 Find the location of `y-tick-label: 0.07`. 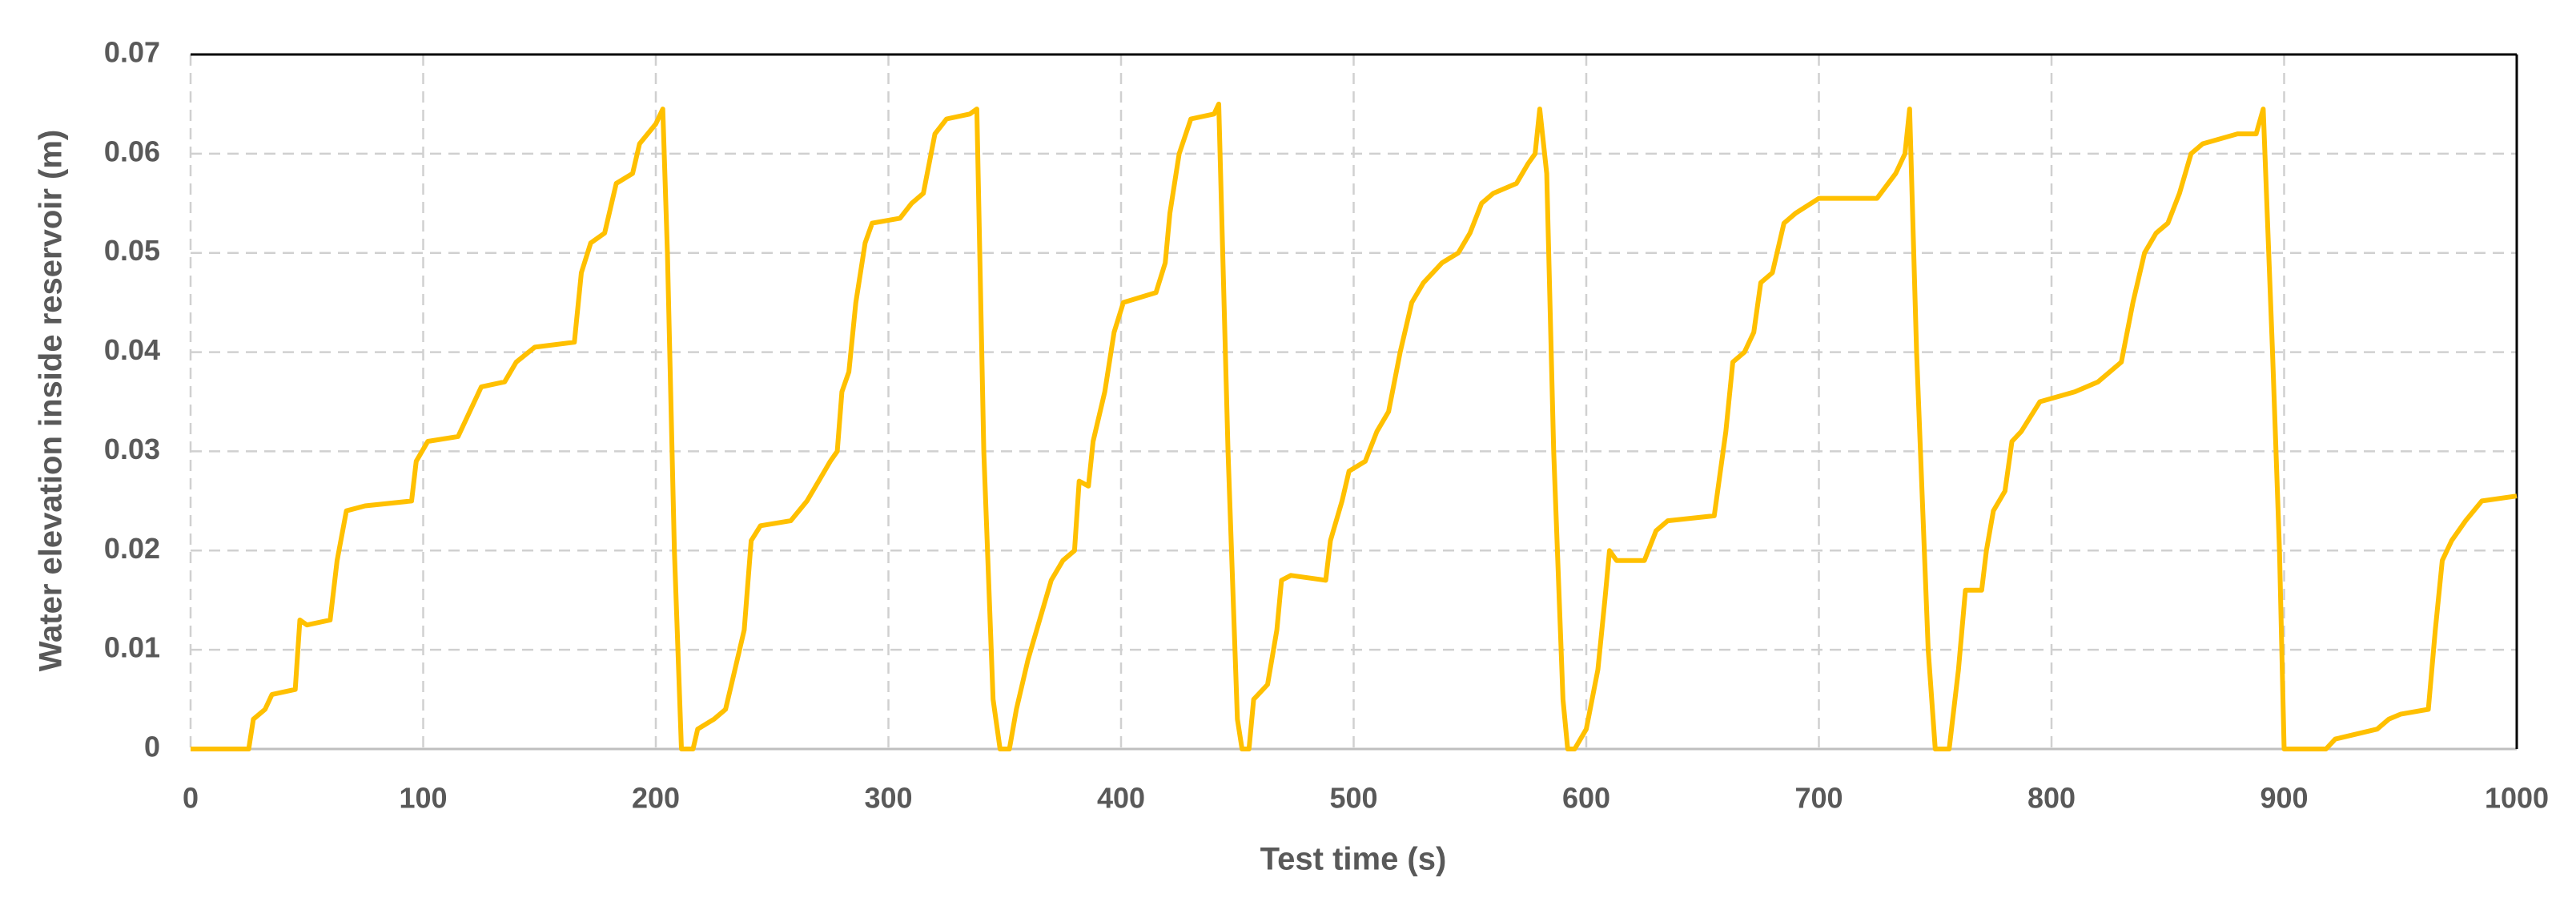

y-tick-label: 0.07 is located at coordinates (132, 52).